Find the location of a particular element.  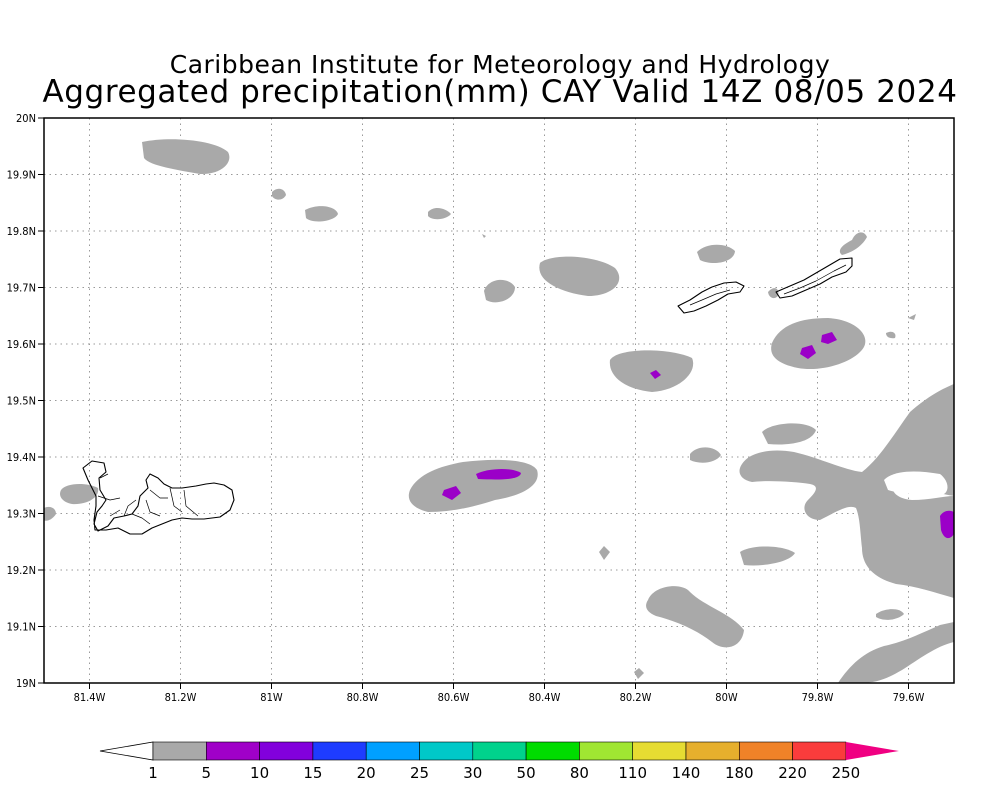

lon-tick-label: 81W is located at coordinates (271, 697).